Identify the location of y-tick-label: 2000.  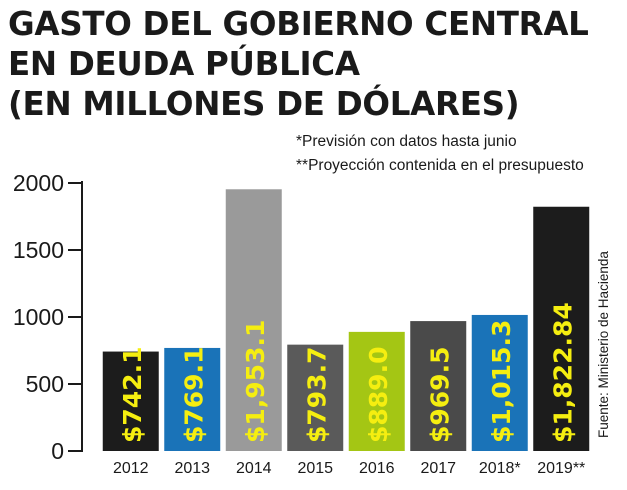
(38, 183).